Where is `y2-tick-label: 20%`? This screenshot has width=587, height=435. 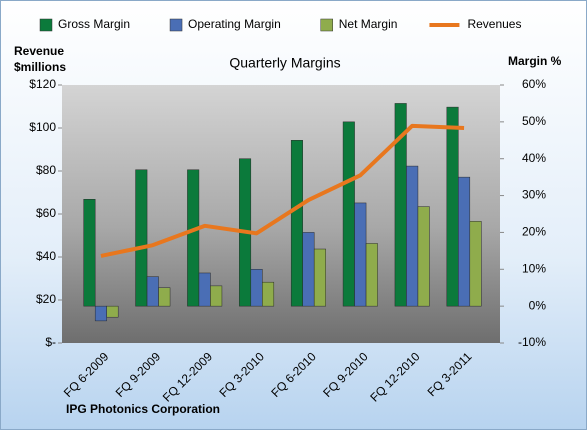 y2-tick-label: 20% is located at coordinates (534, 232).